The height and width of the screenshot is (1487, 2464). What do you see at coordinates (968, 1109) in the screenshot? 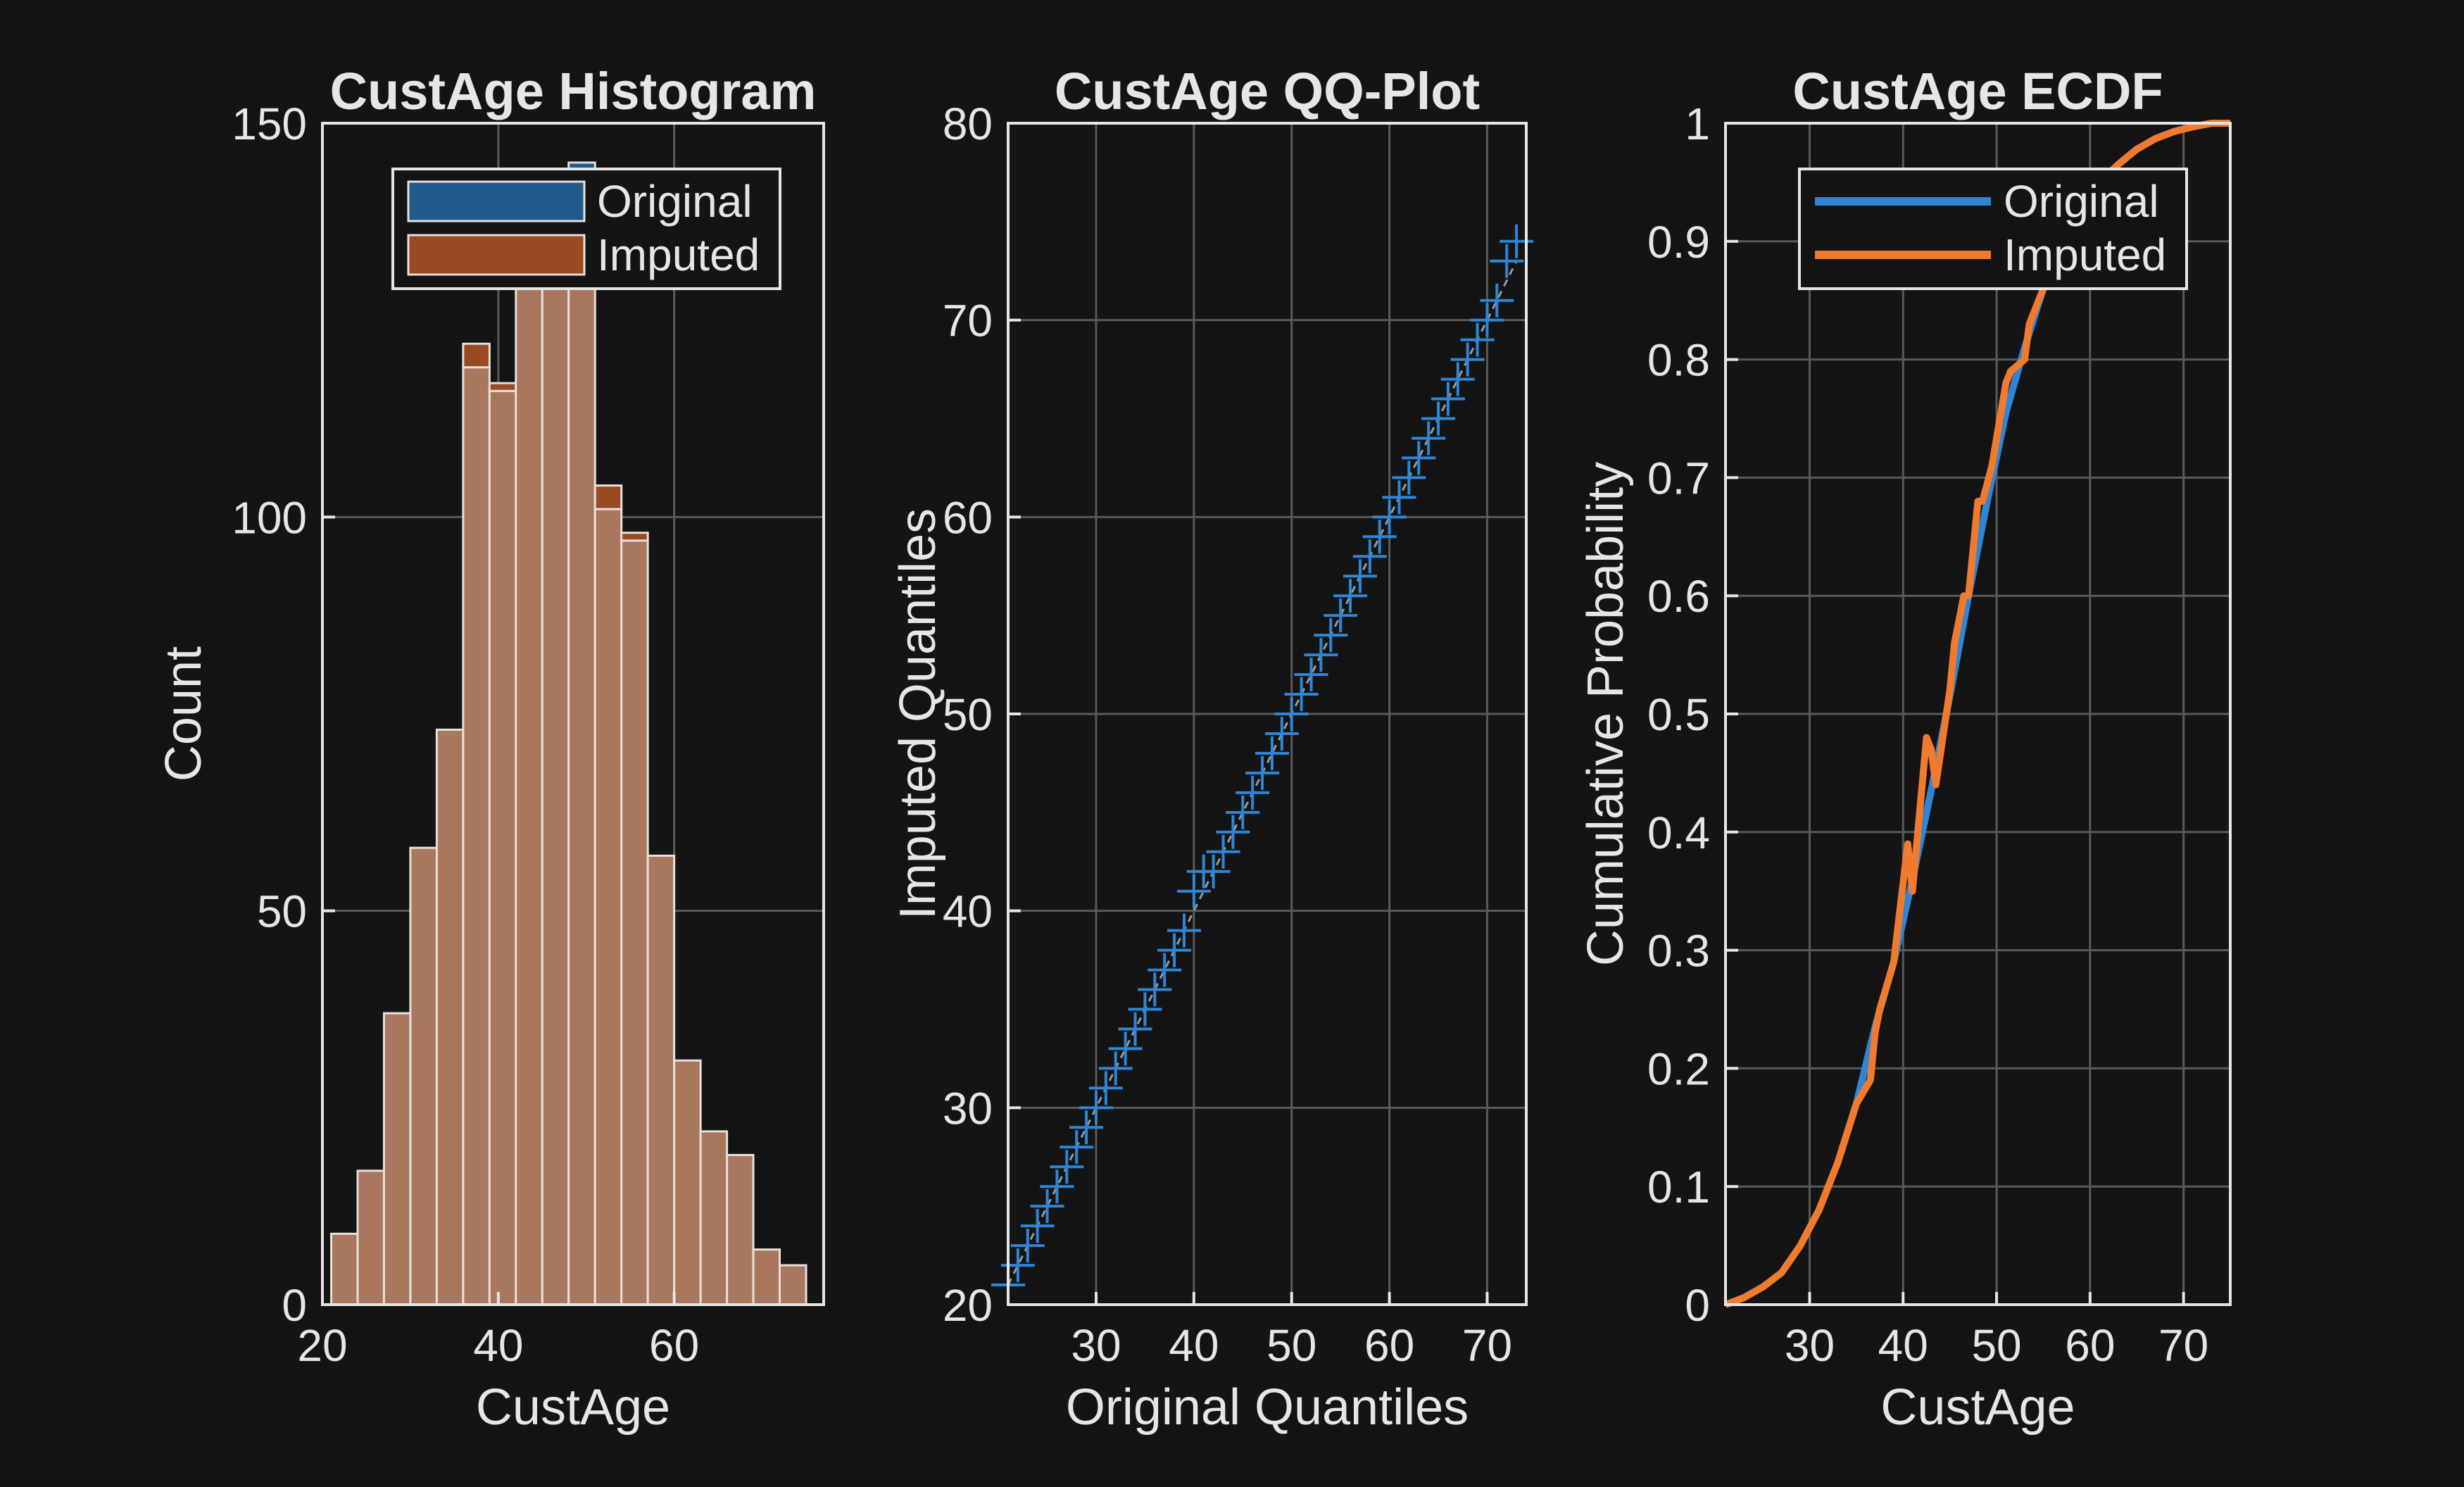
I see `y-tick-label: 30` at bounding box center [968, 1109].